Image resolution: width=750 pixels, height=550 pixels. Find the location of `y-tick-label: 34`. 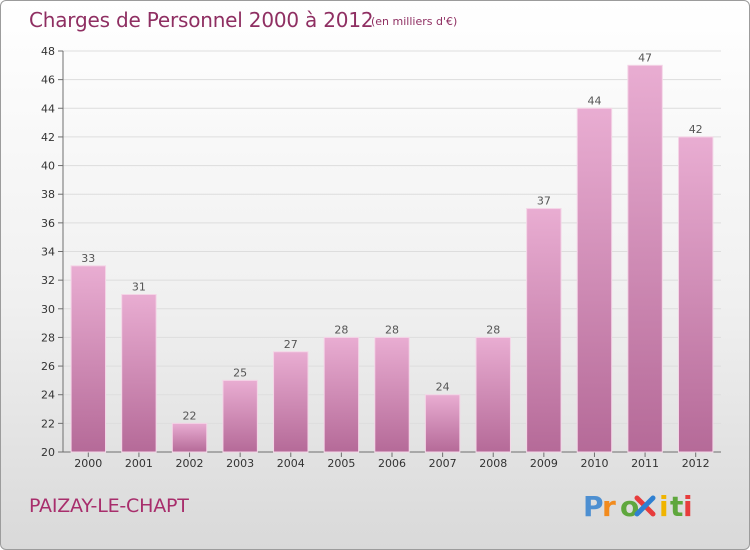

y-tick-label: 34 is located at coordinates (48, 252).